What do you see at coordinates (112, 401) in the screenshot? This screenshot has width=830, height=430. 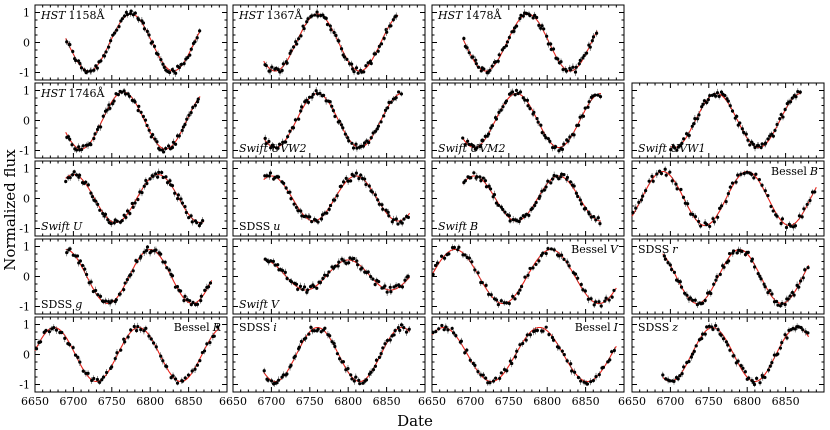 I see `x-tick-label: 6750` at bounding box center [112, 401].